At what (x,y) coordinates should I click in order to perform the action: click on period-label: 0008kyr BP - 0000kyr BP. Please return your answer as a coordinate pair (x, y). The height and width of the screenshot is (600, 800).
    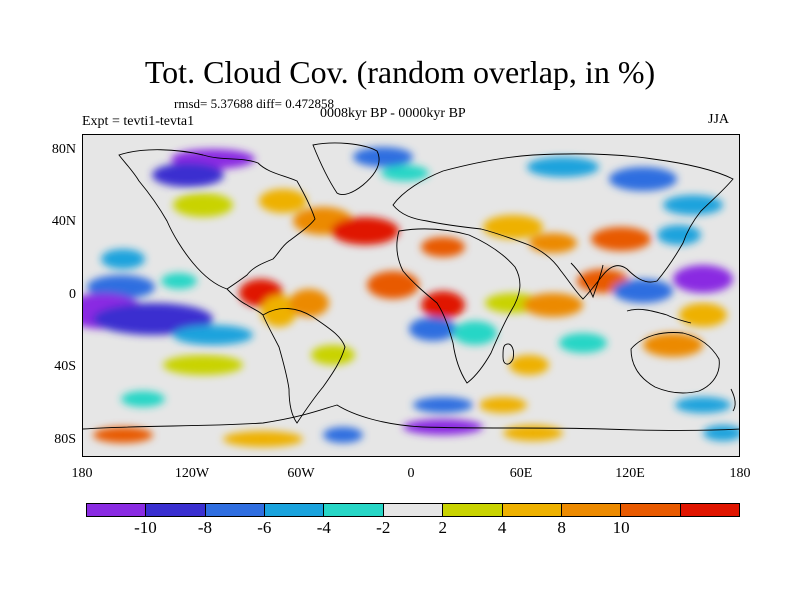
    Looking at the image, I should click on (393, 113).